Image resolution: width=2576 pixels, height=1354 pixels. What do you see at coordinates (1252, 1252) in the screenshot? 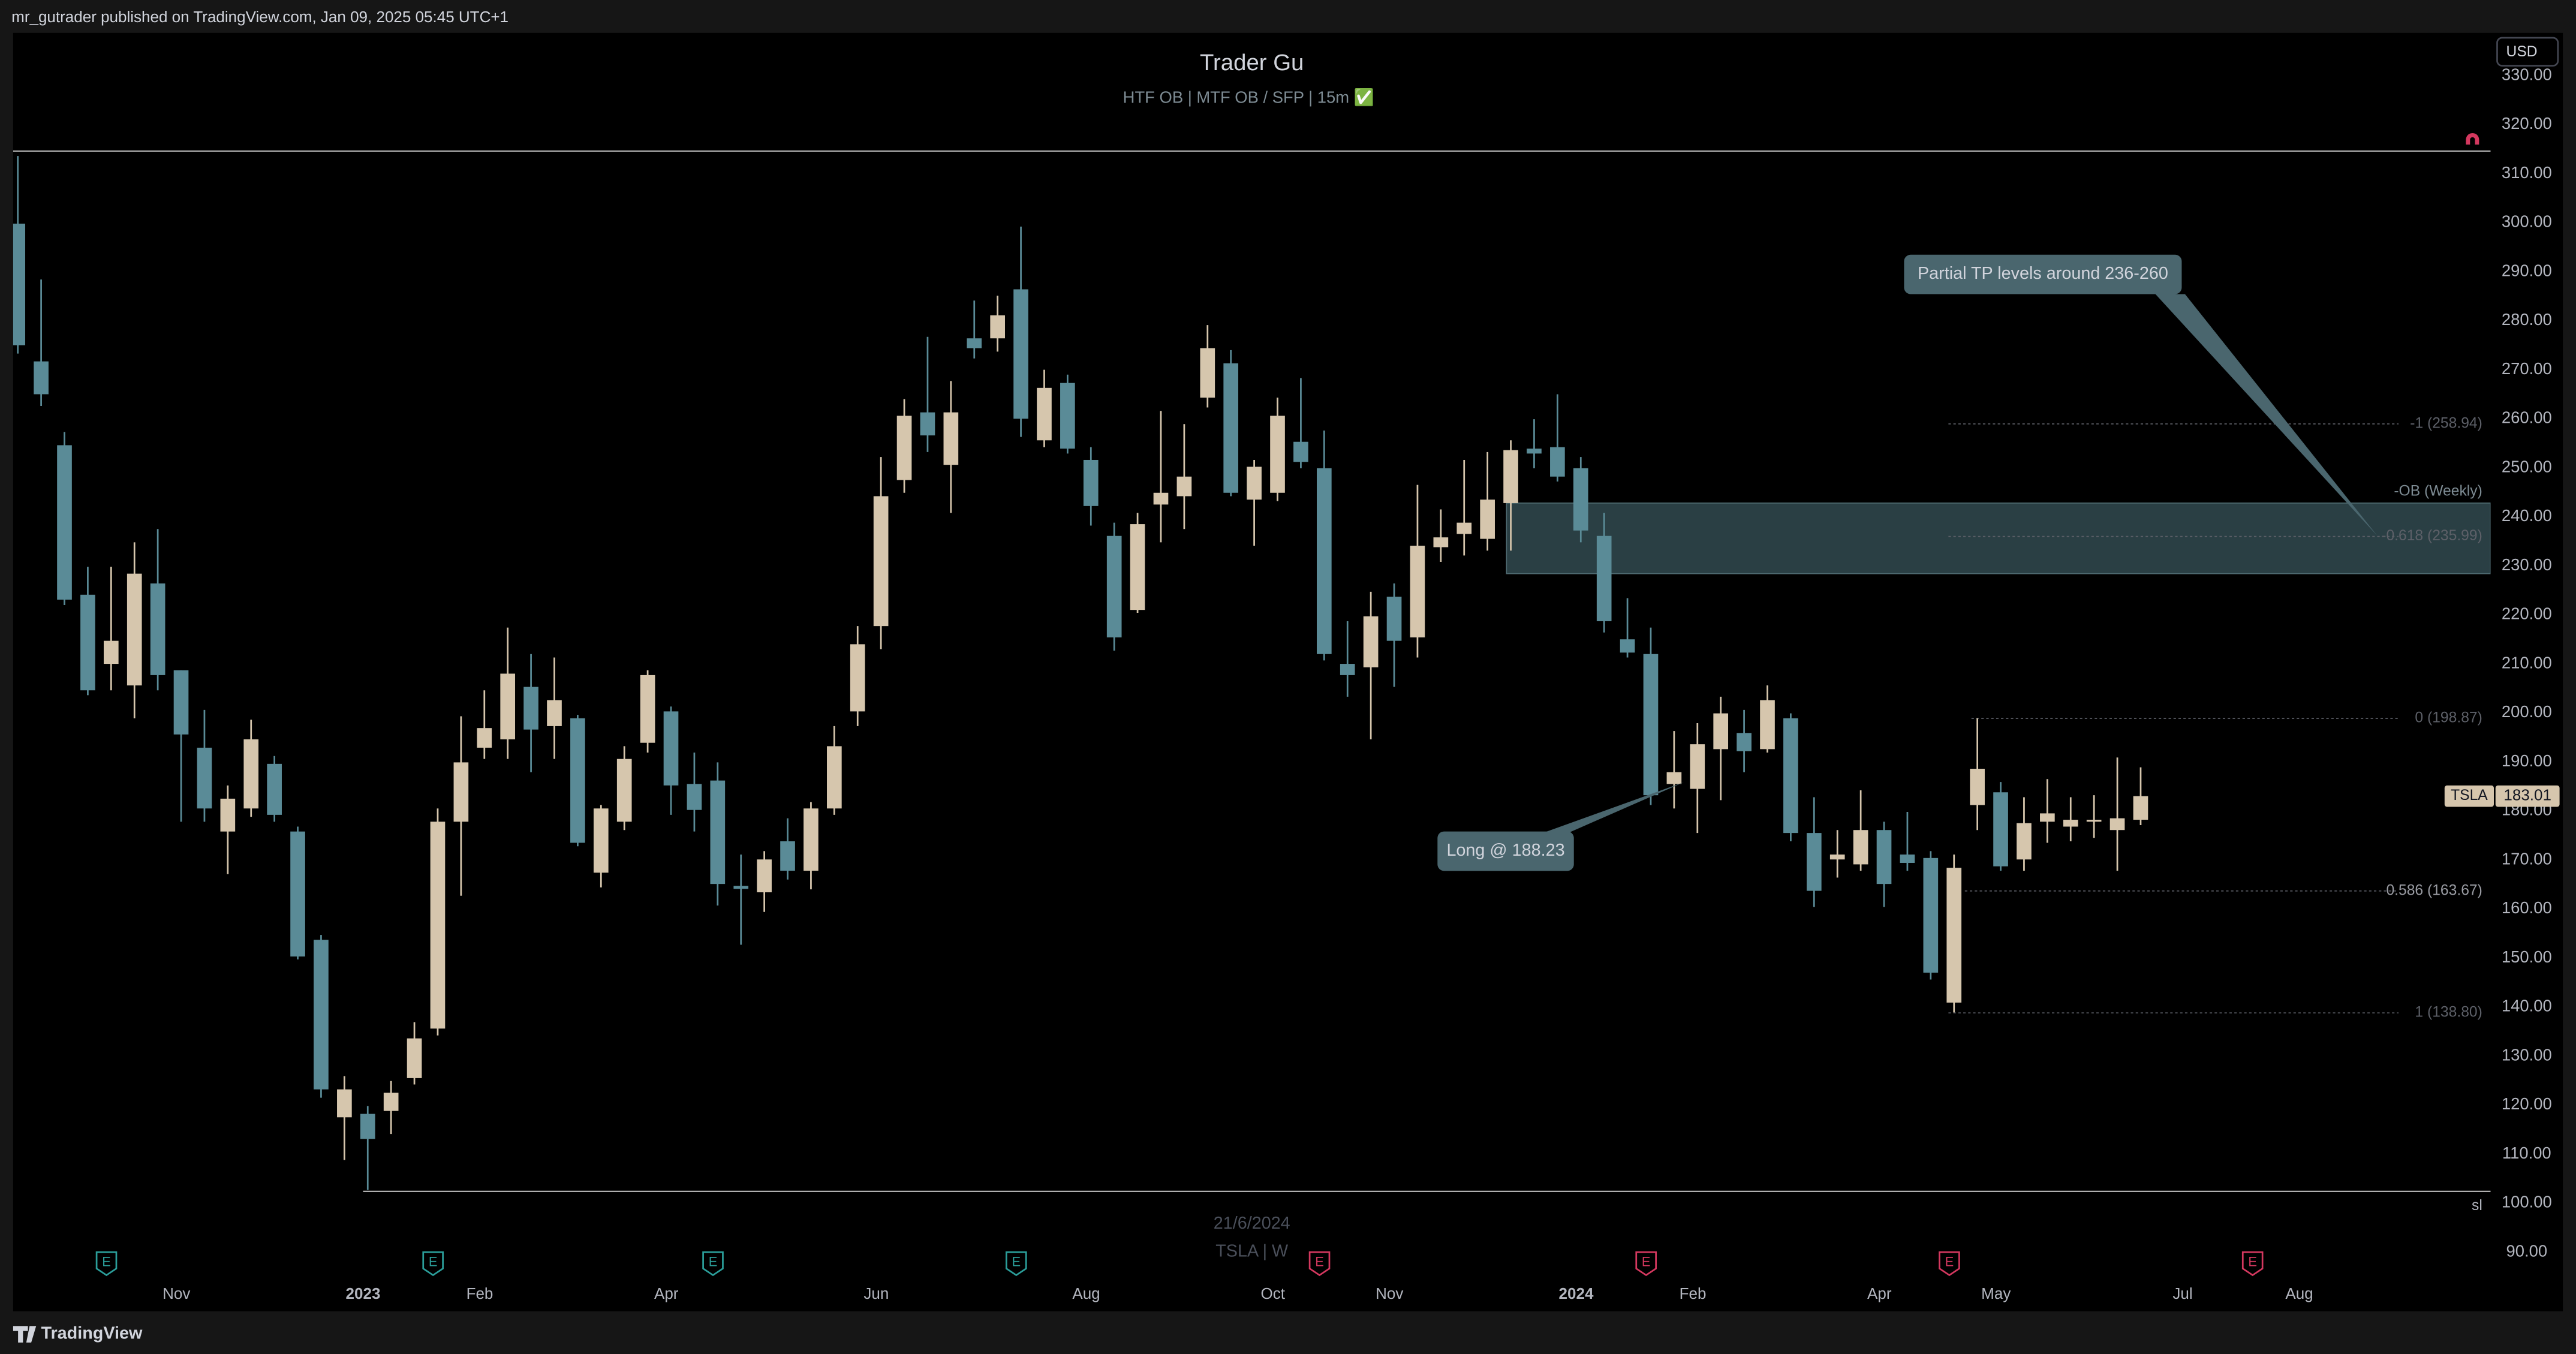
I see `watermark-symbol: TSLA | W` at bounding box center [1252, 1252].